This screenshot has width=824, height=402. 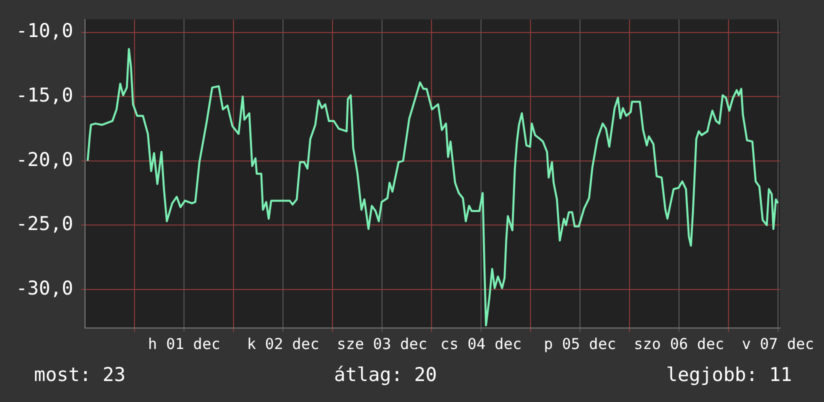 What do you see at coordinates (45, 224) in the screenshot?
I see `y-tick-label: -25,0` at bounding box center [45, 224].